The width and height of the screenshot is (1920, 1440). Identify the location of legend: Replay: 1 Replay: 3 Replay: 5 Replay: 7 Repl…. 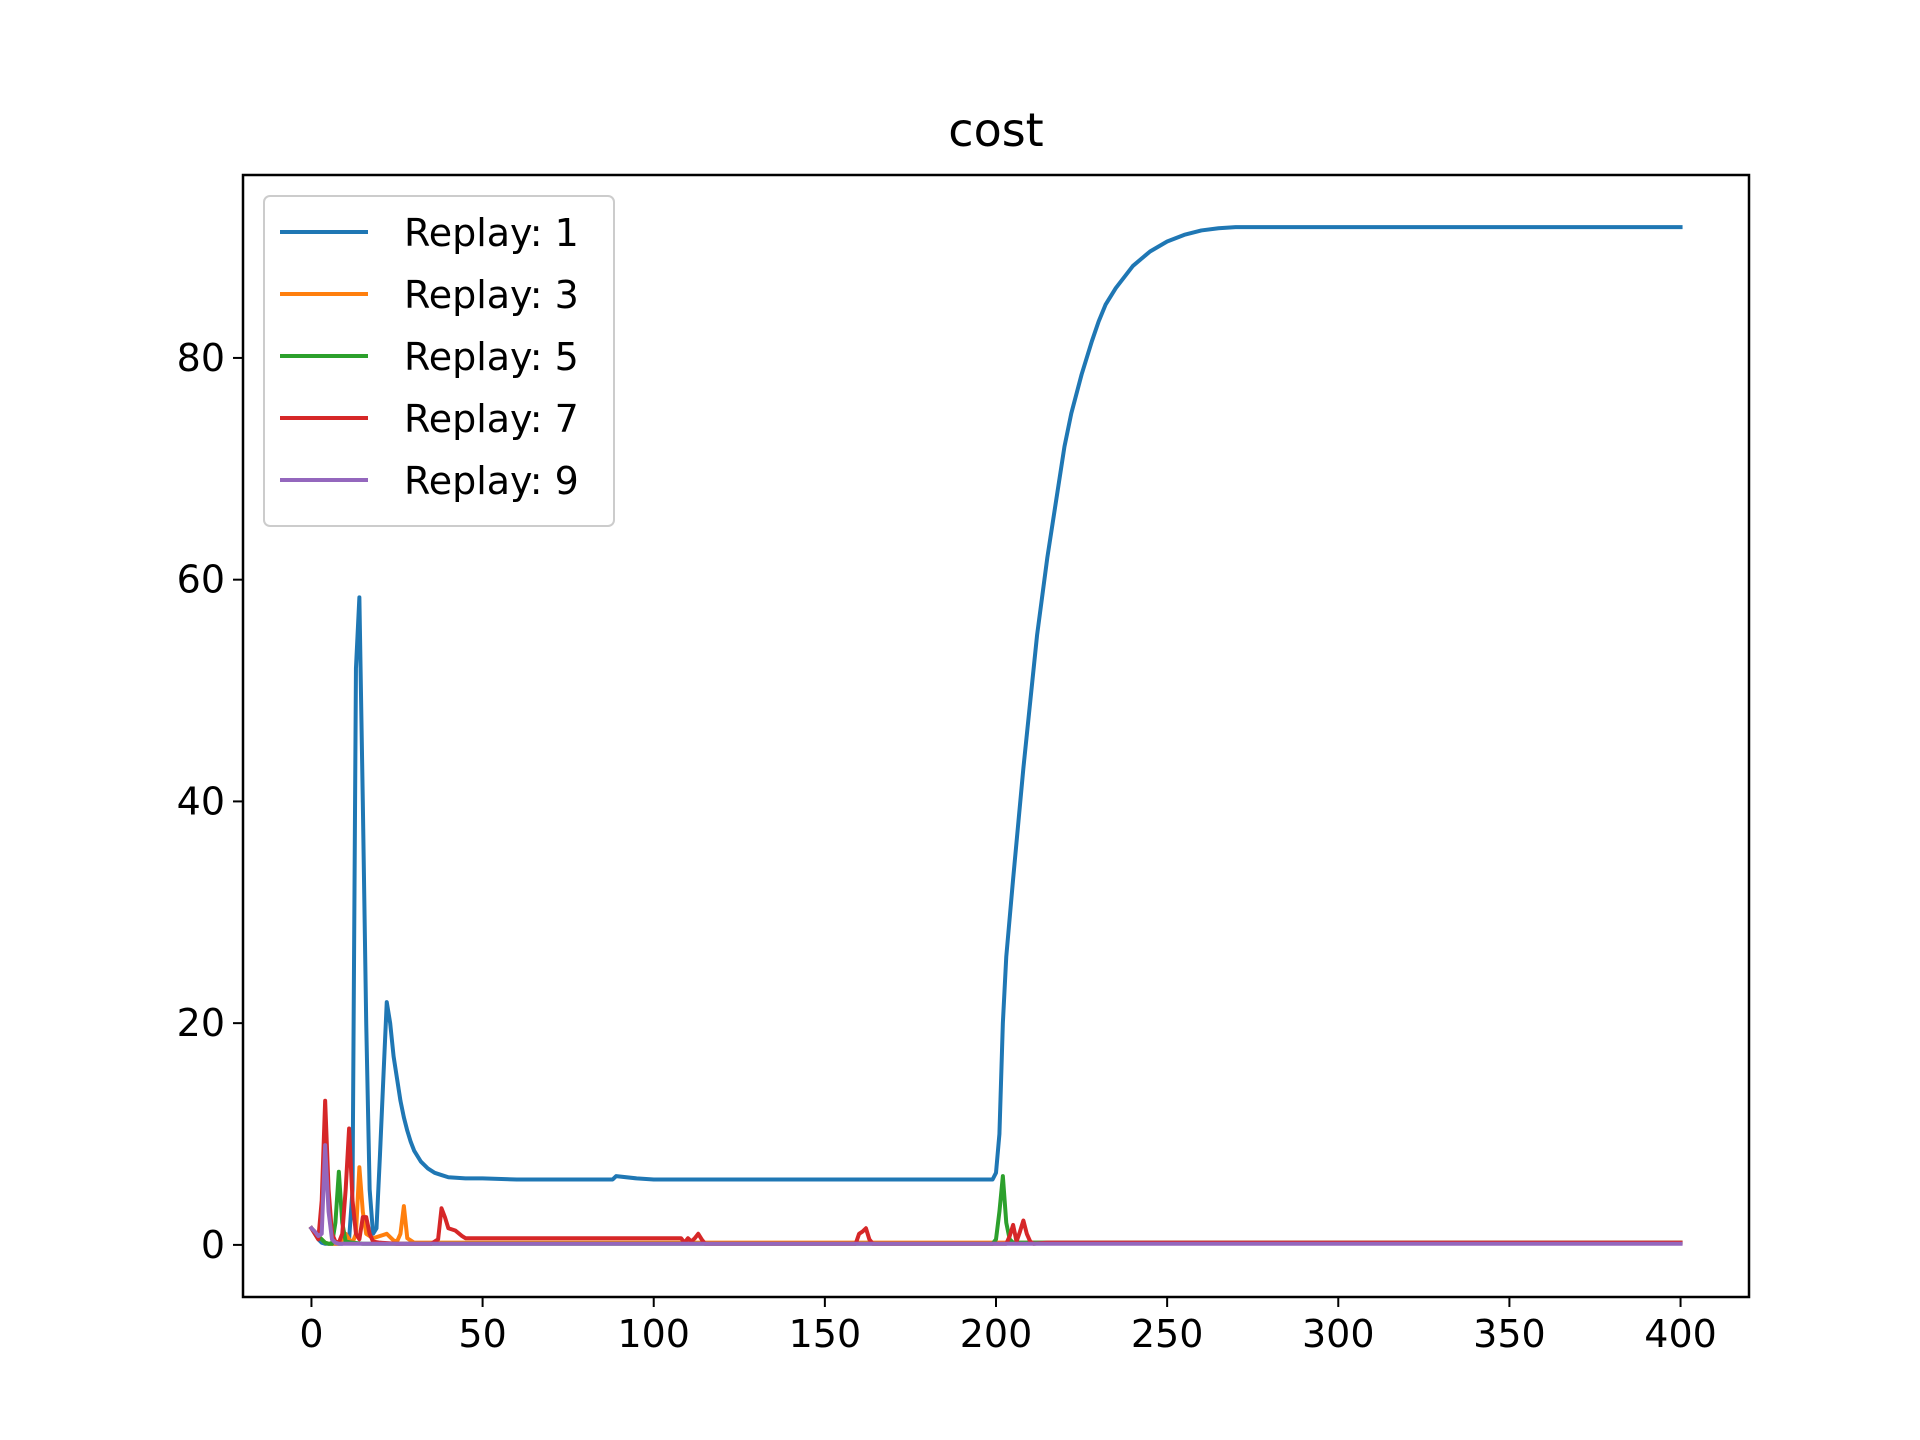
(439, 361).